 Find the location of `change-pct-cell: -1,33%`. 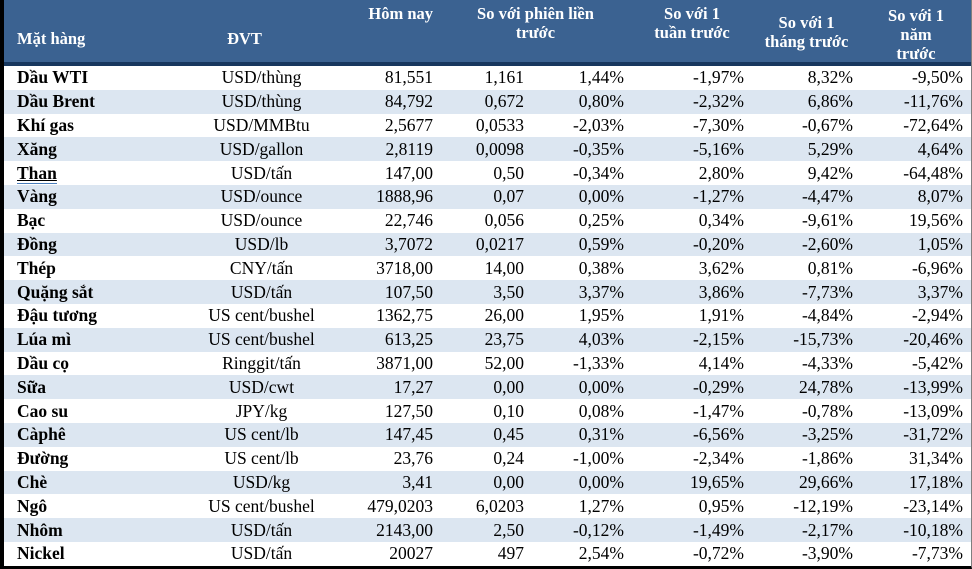

change-pct-cell: -1,33% is located at coordinates (598, 362).